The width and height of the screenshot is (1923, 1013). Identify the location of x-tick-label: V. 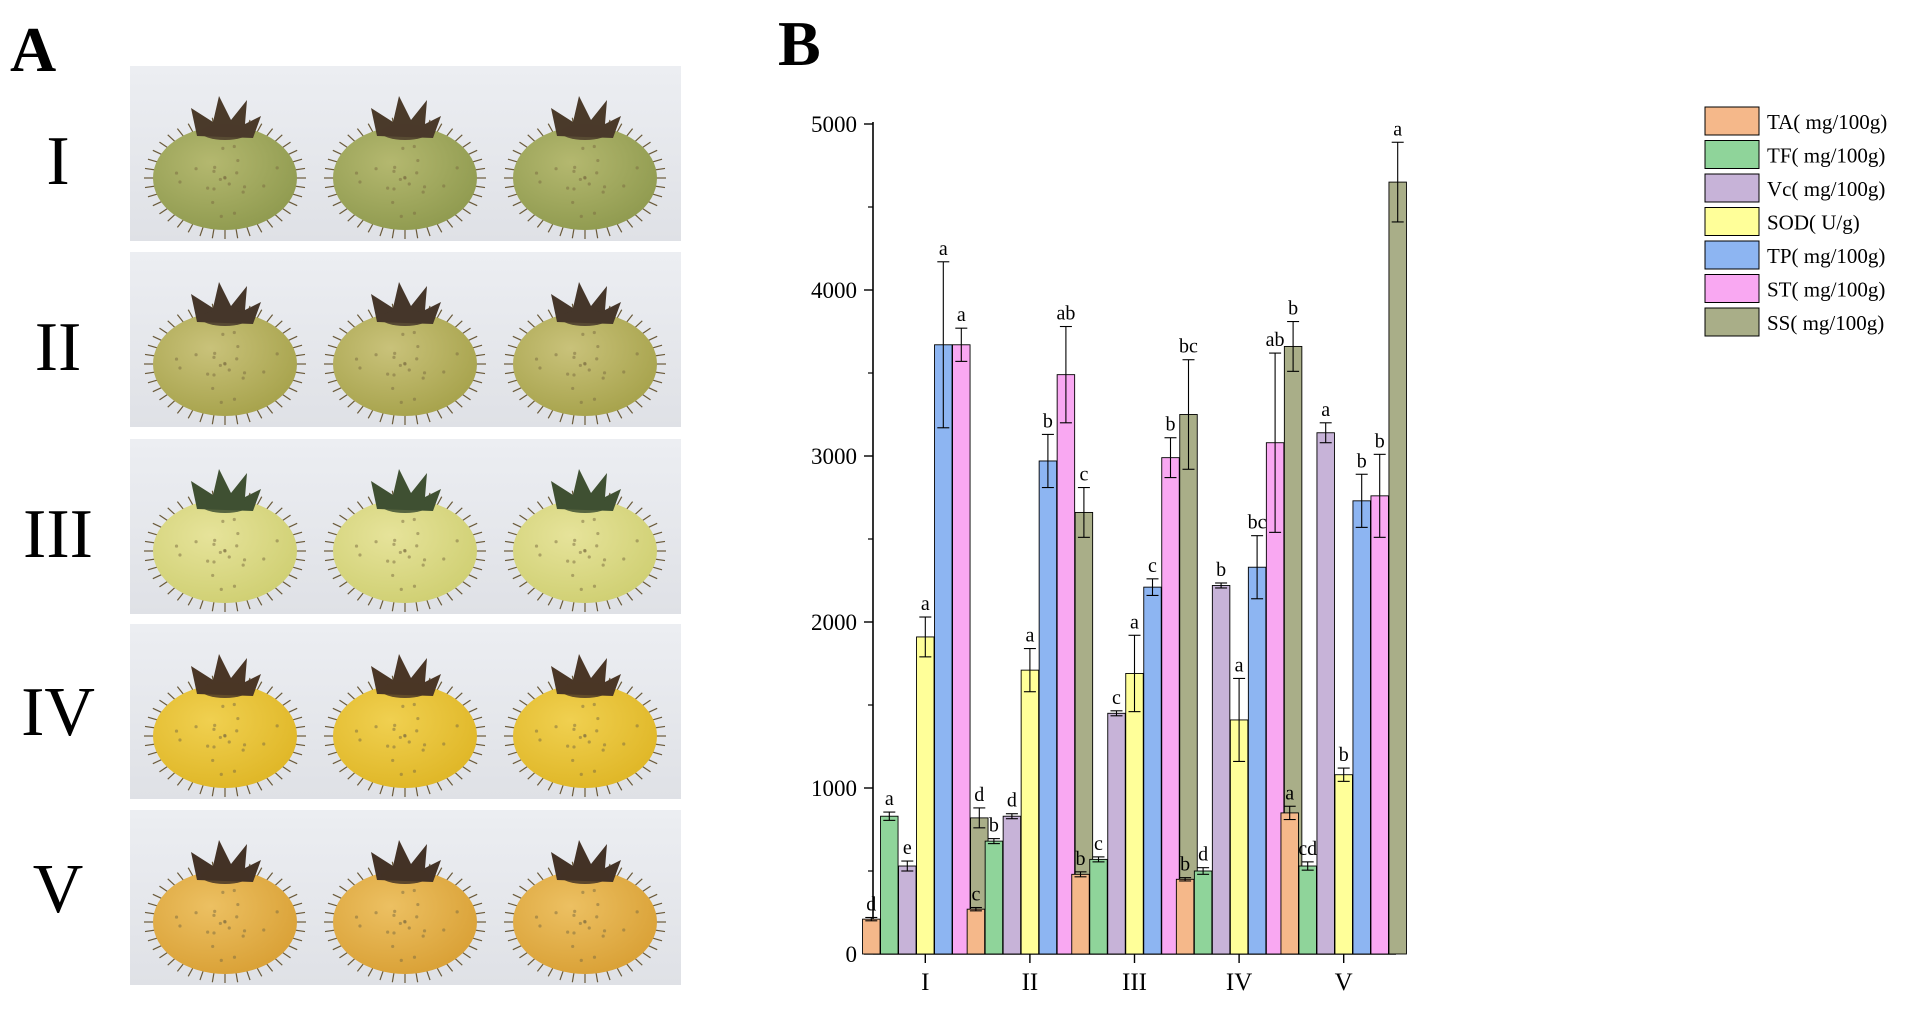
(1344, 982).